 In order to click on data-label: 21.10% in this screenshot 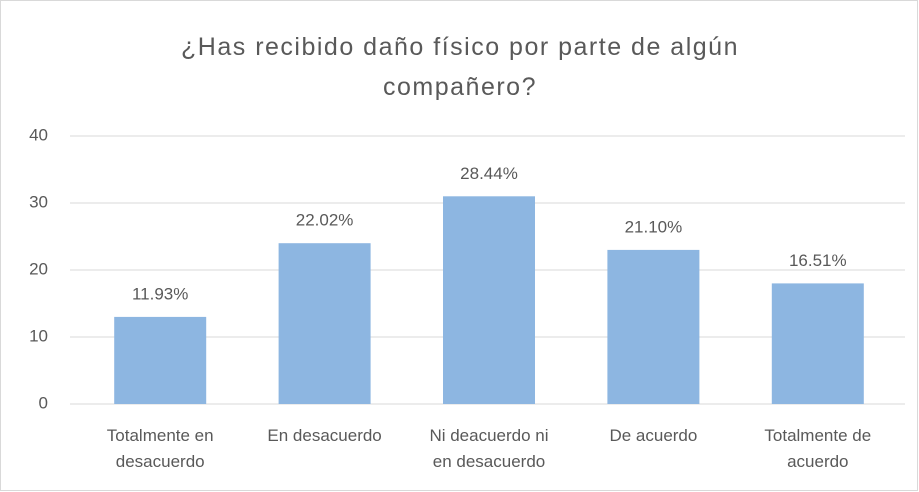, I will do `click(654, 226)`.